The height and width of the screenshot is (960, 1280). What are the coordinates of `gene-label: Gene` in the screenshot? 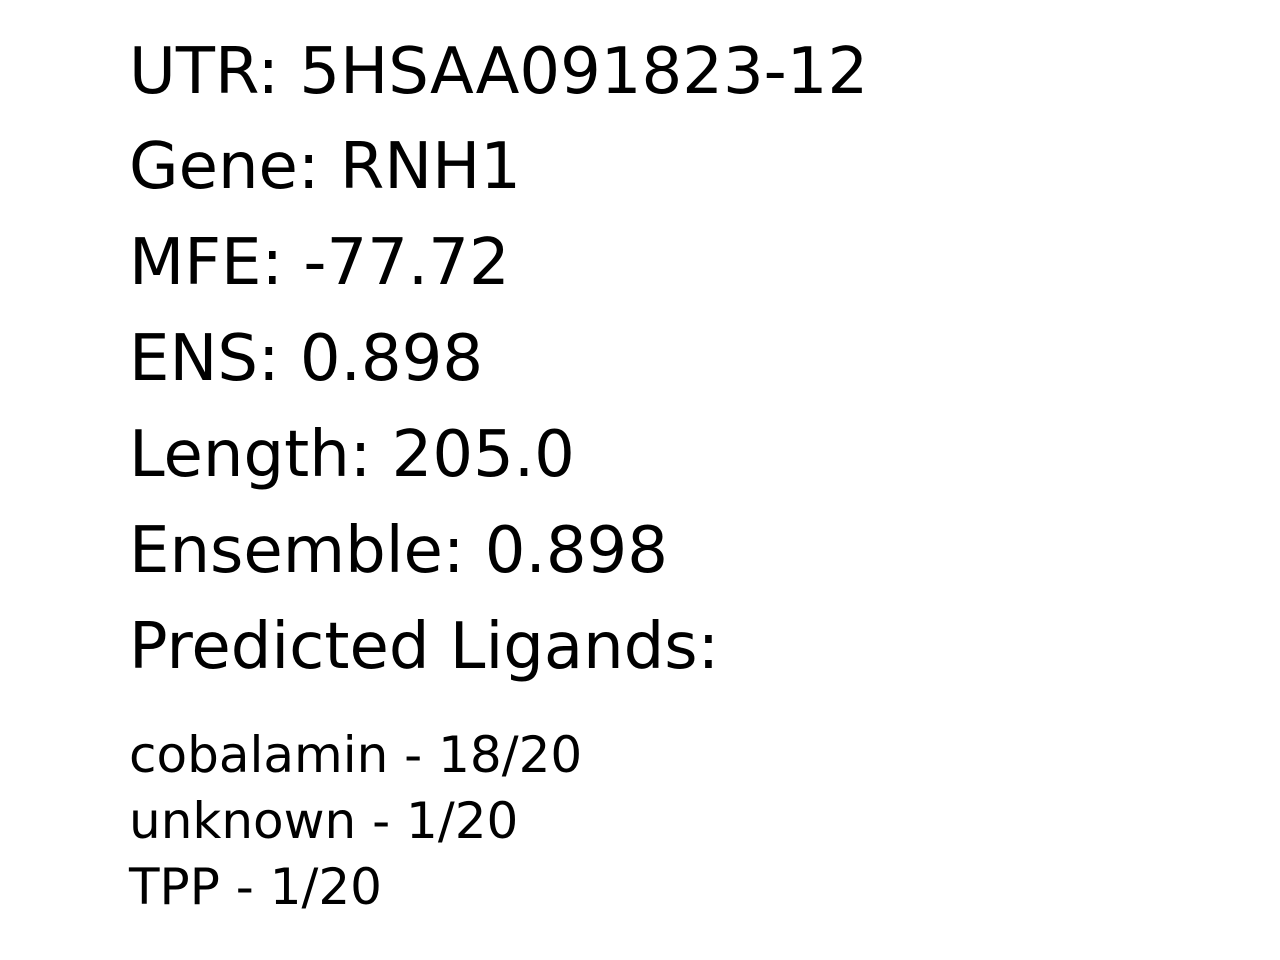 It's located at (213, 167).